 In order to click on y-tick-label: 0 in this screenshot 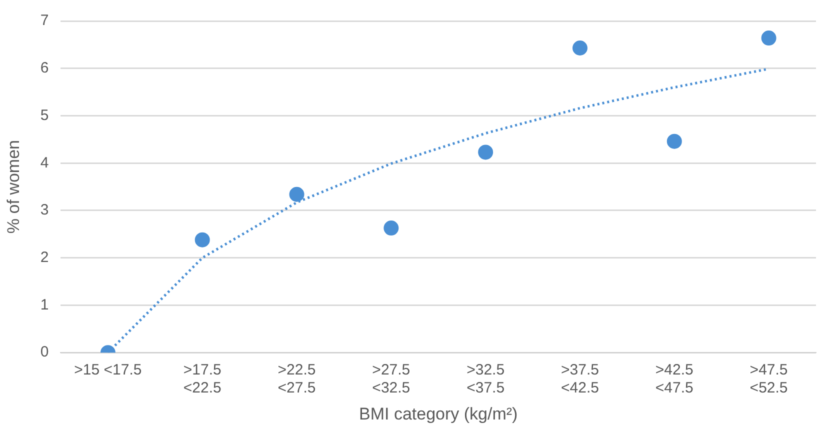, I will do `click(44, 352)`.